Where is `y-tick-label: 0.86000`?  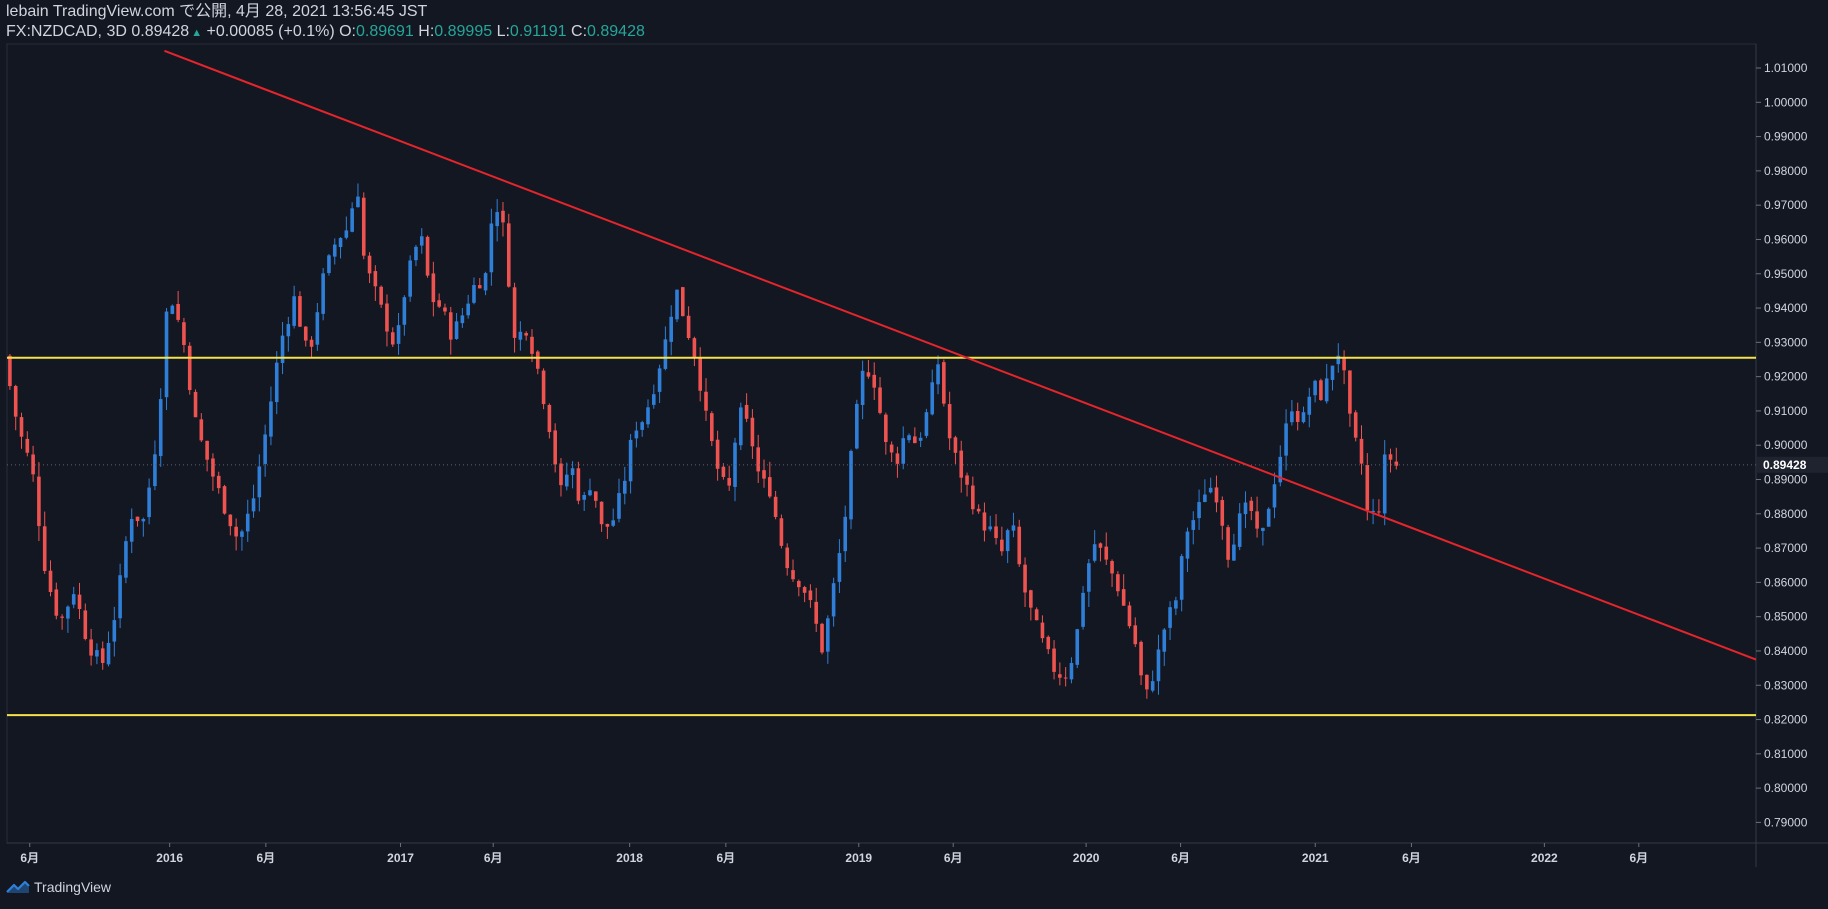 y-tick-label: 0.86000 is located at coordinates (1786, 582).